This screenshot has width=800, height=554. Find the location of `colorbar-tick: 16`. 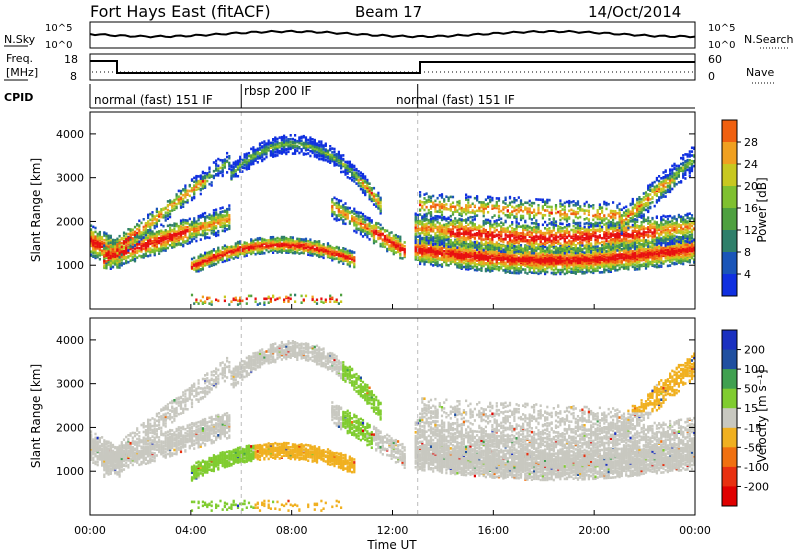

colorbar-tick: 16 is located at coordinates (751, 208).